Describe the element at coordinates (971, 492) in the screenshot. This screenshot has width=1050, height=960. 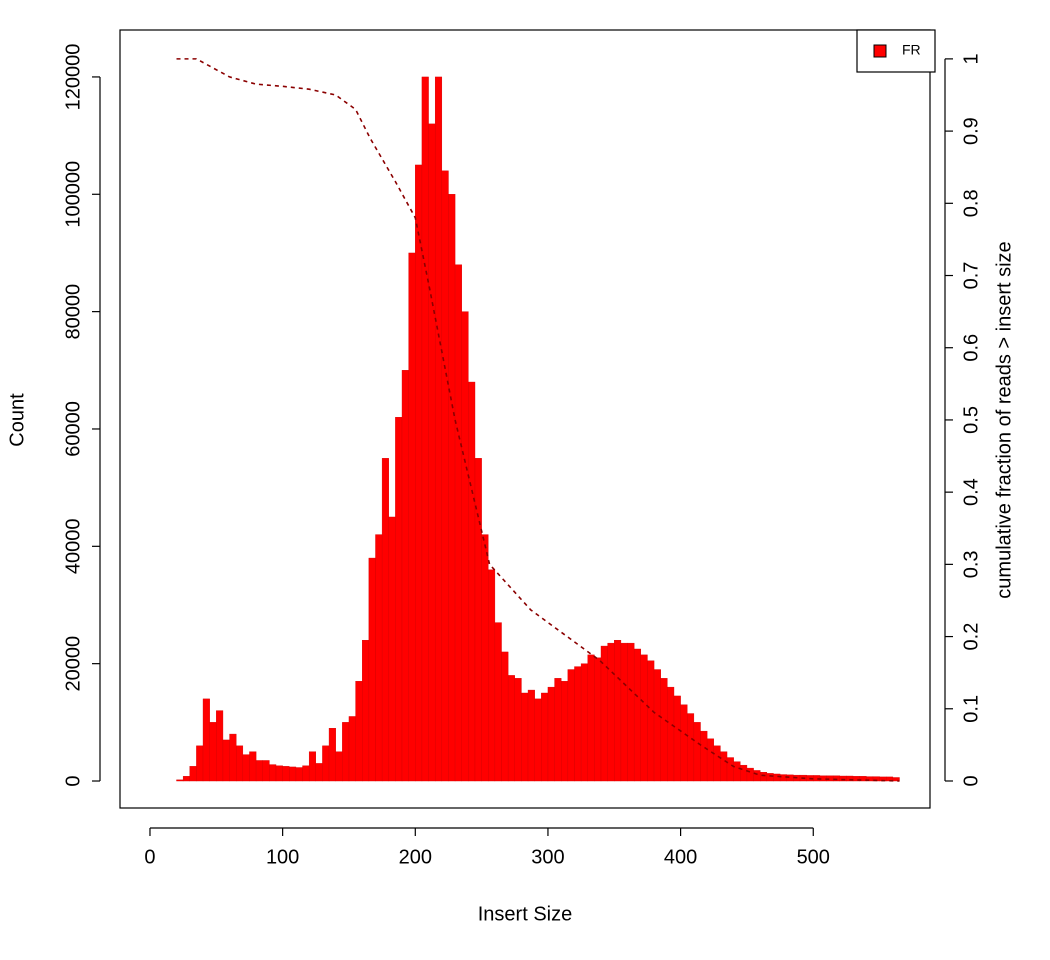
I see `y2-tick-label: 0.4` at that location.